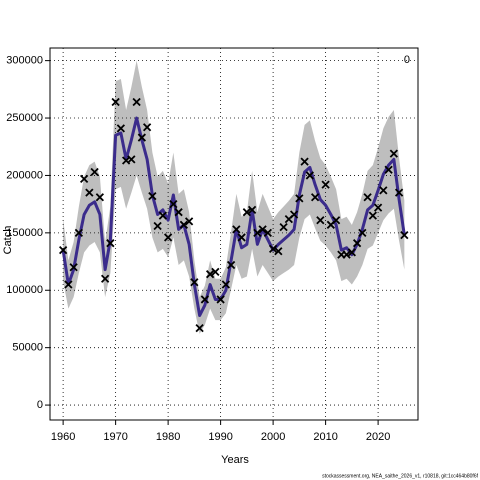 This screenshot has width=480, height=480. Describe the element at coordinates (24, 61) in the screenshot. I see `y-tick-label: 300000` at that location.